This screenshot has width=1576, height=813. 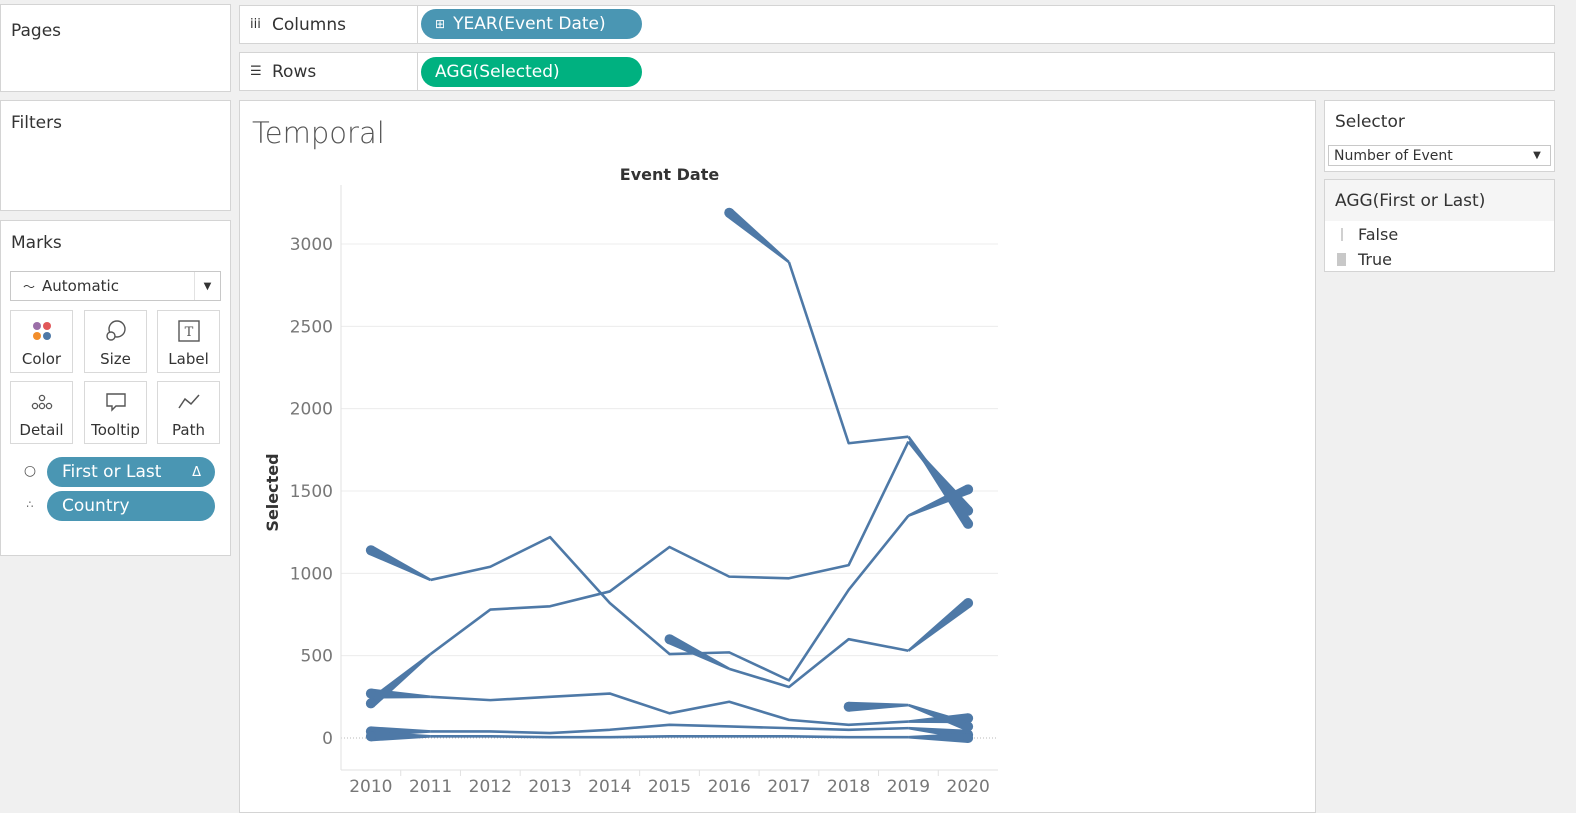 What do you see at coordinates (41, 430) in the screenshot?
I see `detail-label: Detail` at bounding box center [41, 430].